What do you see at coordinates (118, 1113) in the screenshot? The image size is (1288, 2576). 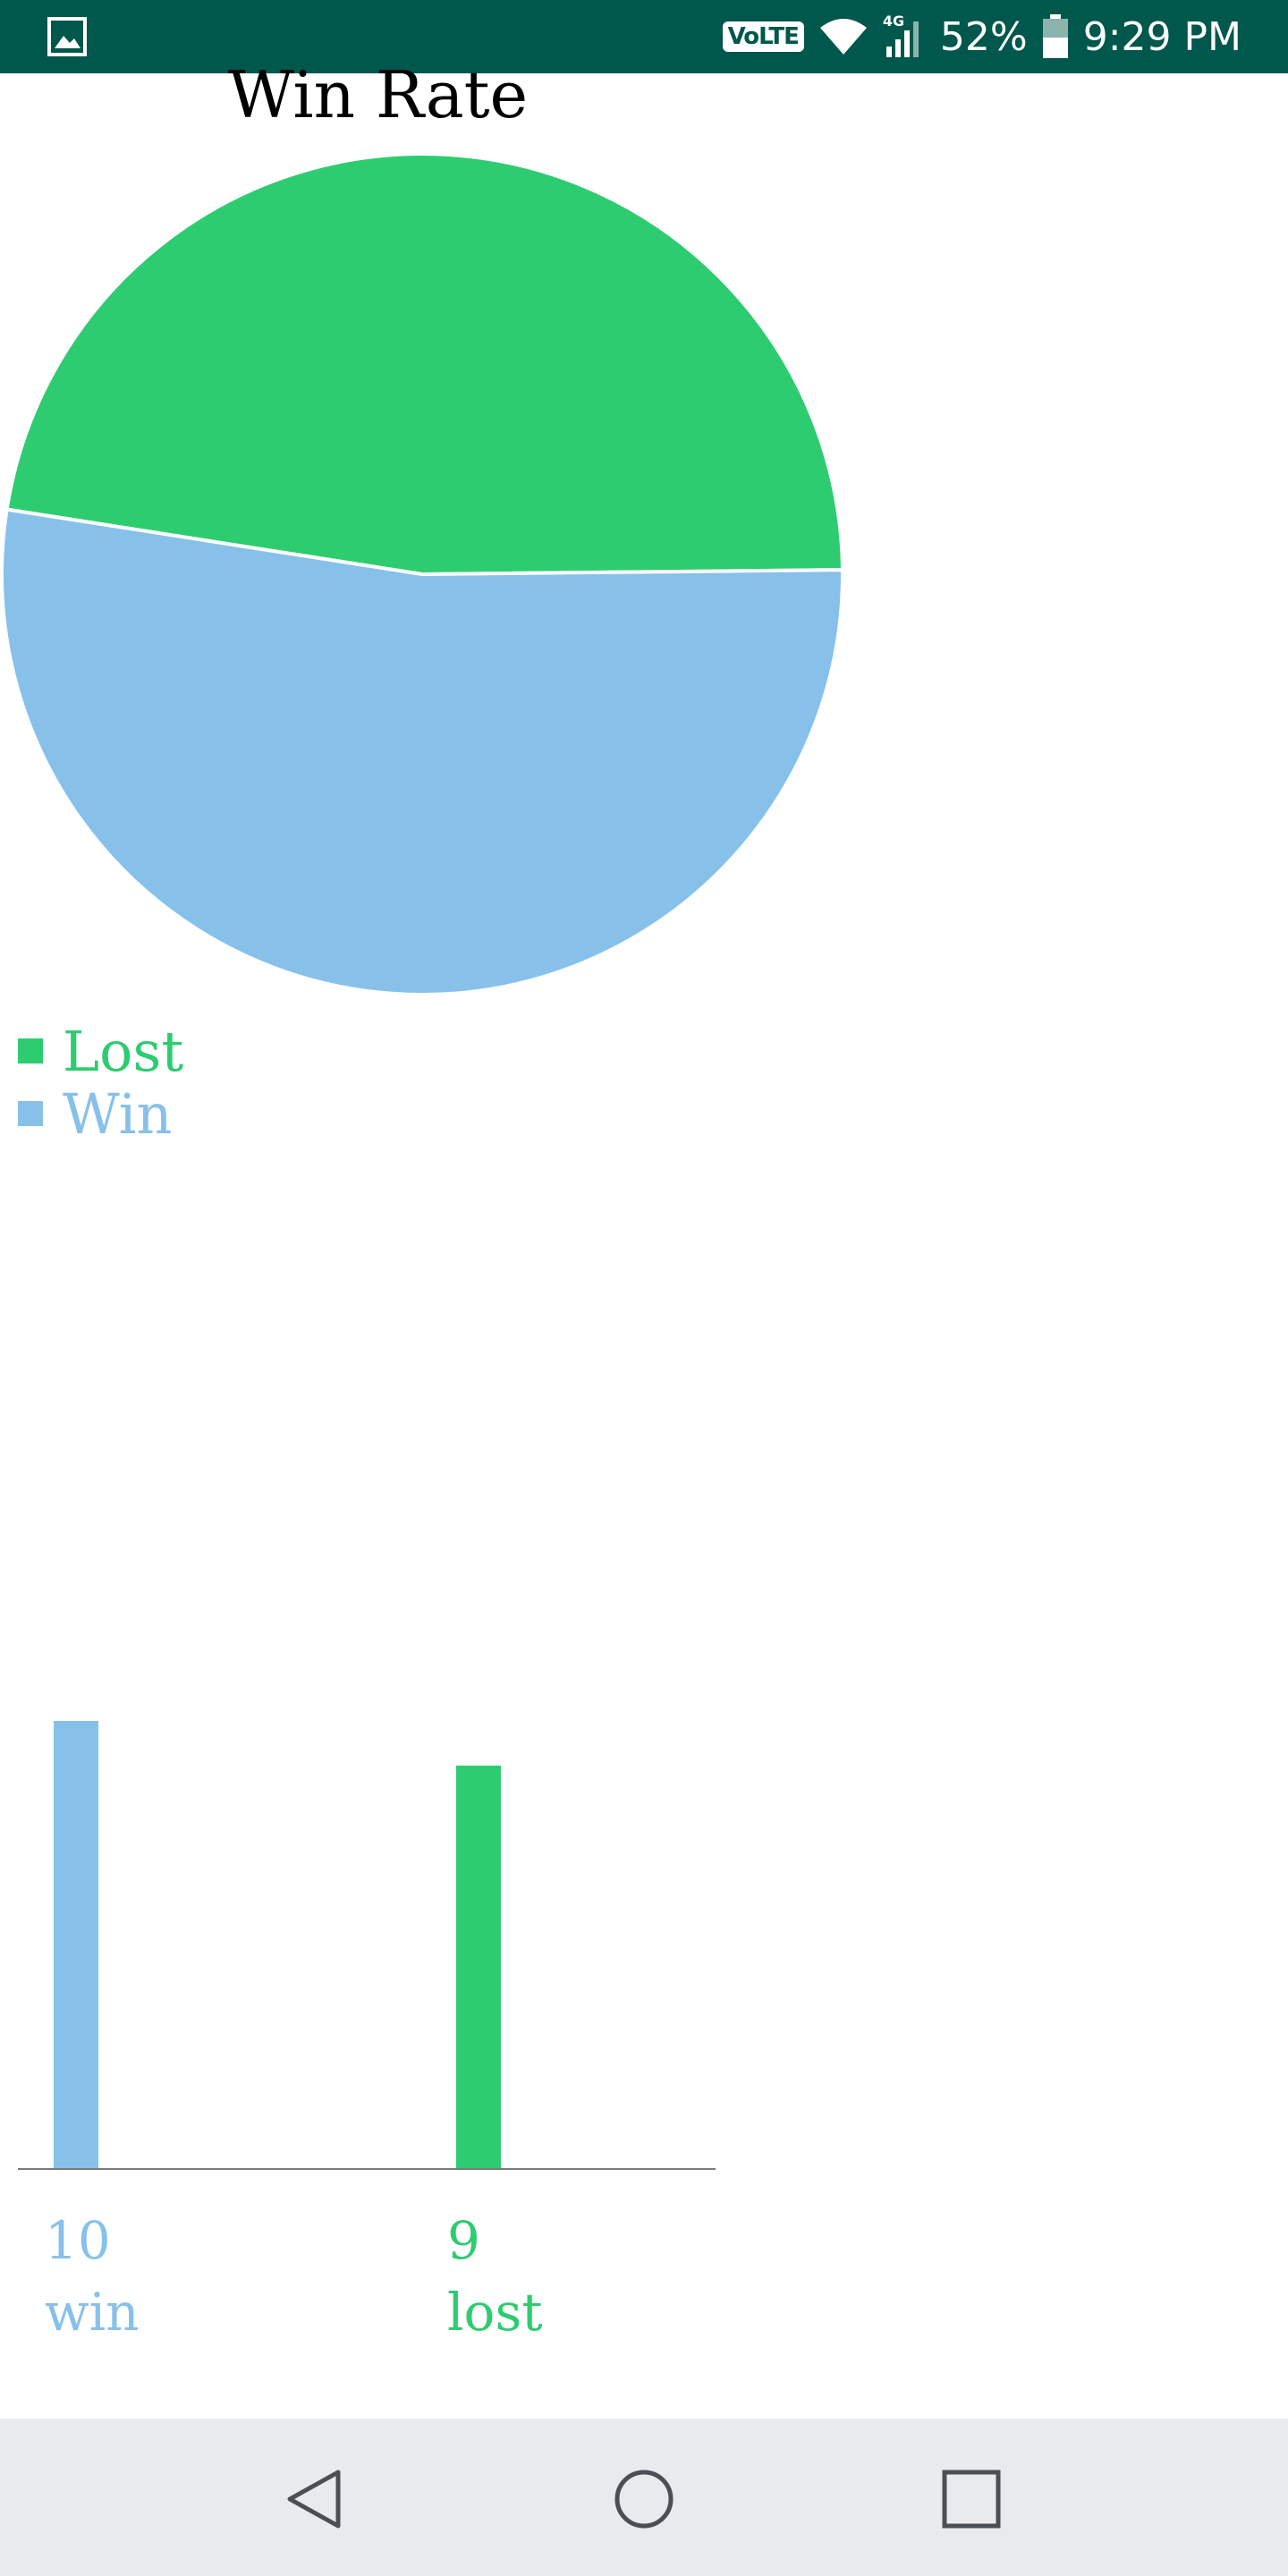 I see `legend-label-win: Win` at bounding box center [118, 1113].